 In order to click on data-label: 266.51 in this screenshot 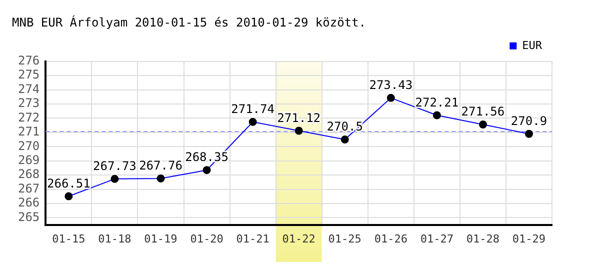, I will do `click(68, 183)`.